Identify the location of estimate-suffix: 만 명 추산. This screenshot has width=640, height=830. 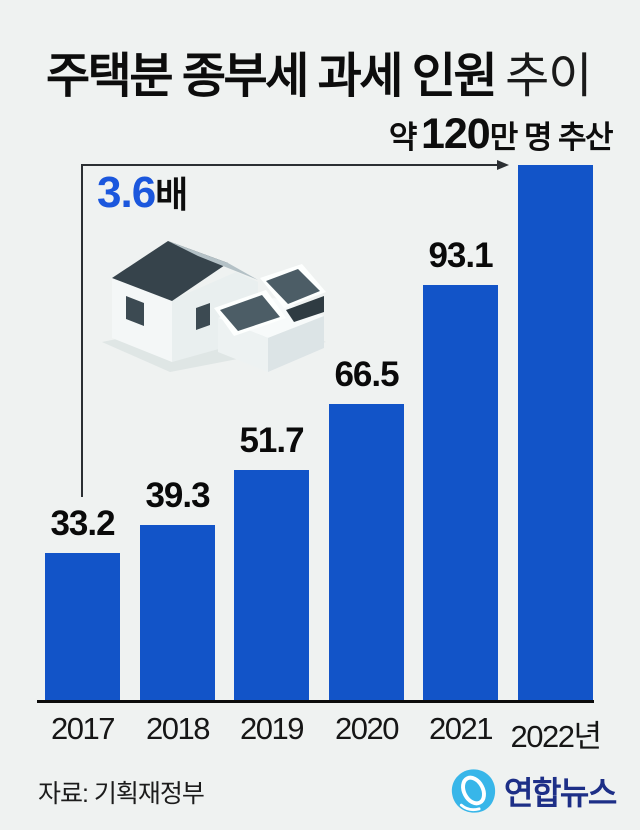
(551, 137).